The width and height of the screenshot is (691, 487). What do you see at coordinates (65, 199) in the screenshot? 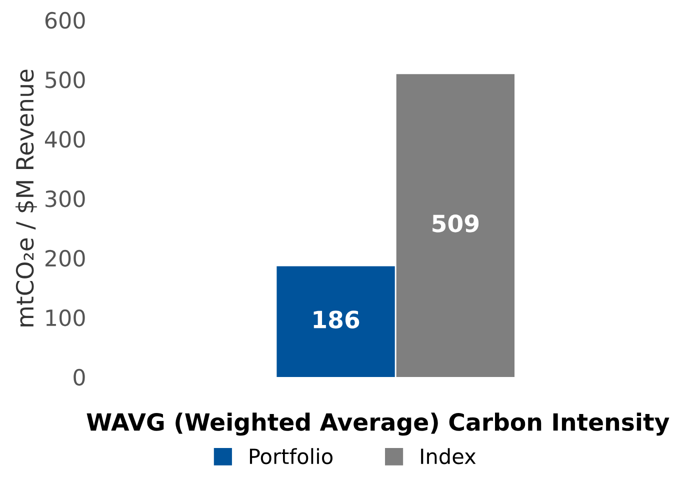
I see `y-tick-label: 300` at bounding box center [65, 199].